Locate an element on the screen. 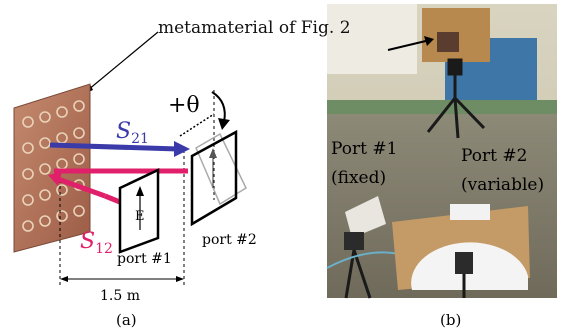  theta-rotation is located at coordinates (204, 114).